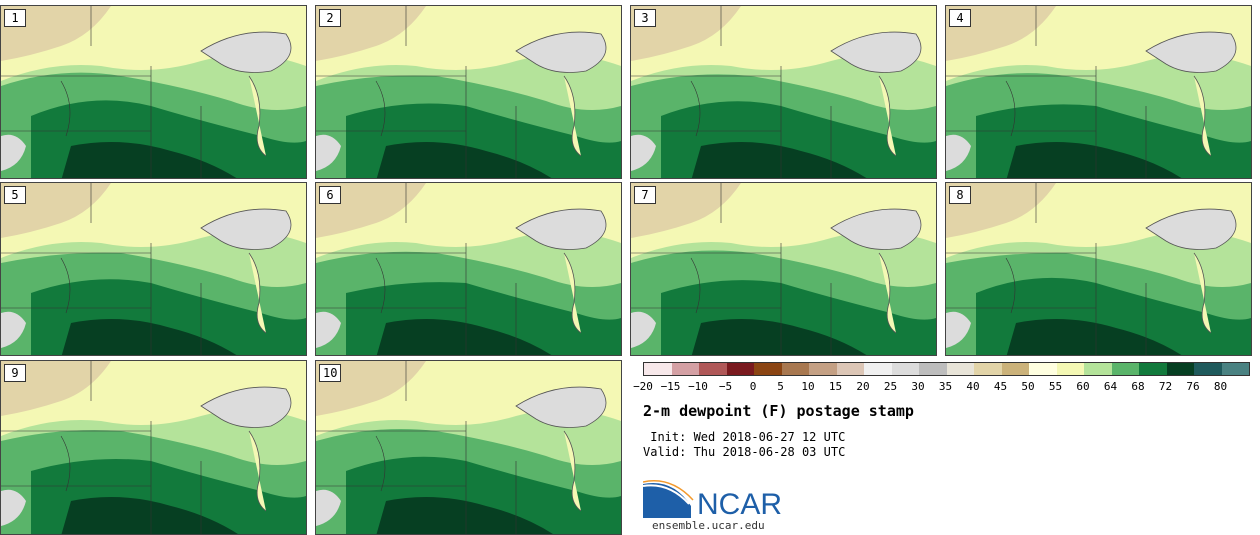 Image resolution: width=1260 pixels, height=535 pixels. I want to click on colorbar-tick-label: 72, so click(1165, 386).